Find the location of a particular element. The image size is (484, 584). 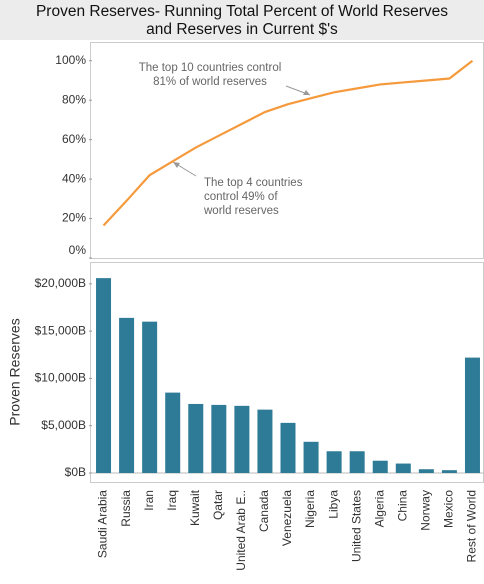

x-tick-label: Canada is located at coordinates (264, 511).